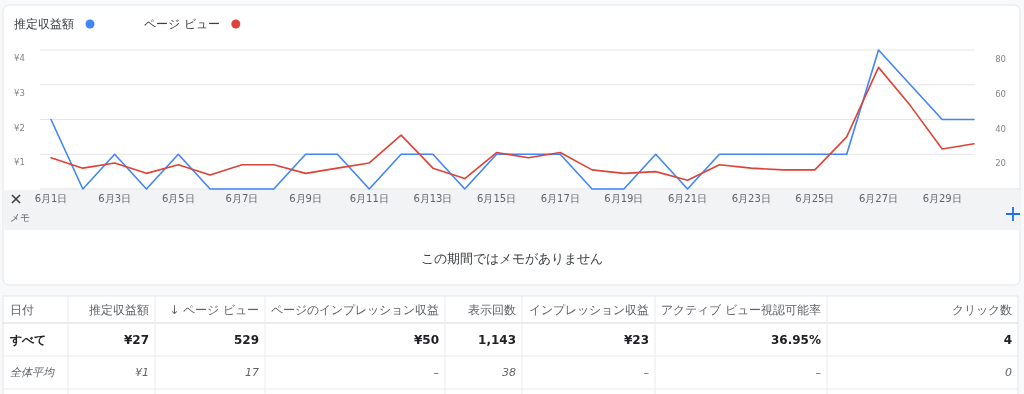  What do you see at coordinates (942, 198) in the screenshot?
I see `x-tick-label: 6月29日` at bounding box center [942, 198].